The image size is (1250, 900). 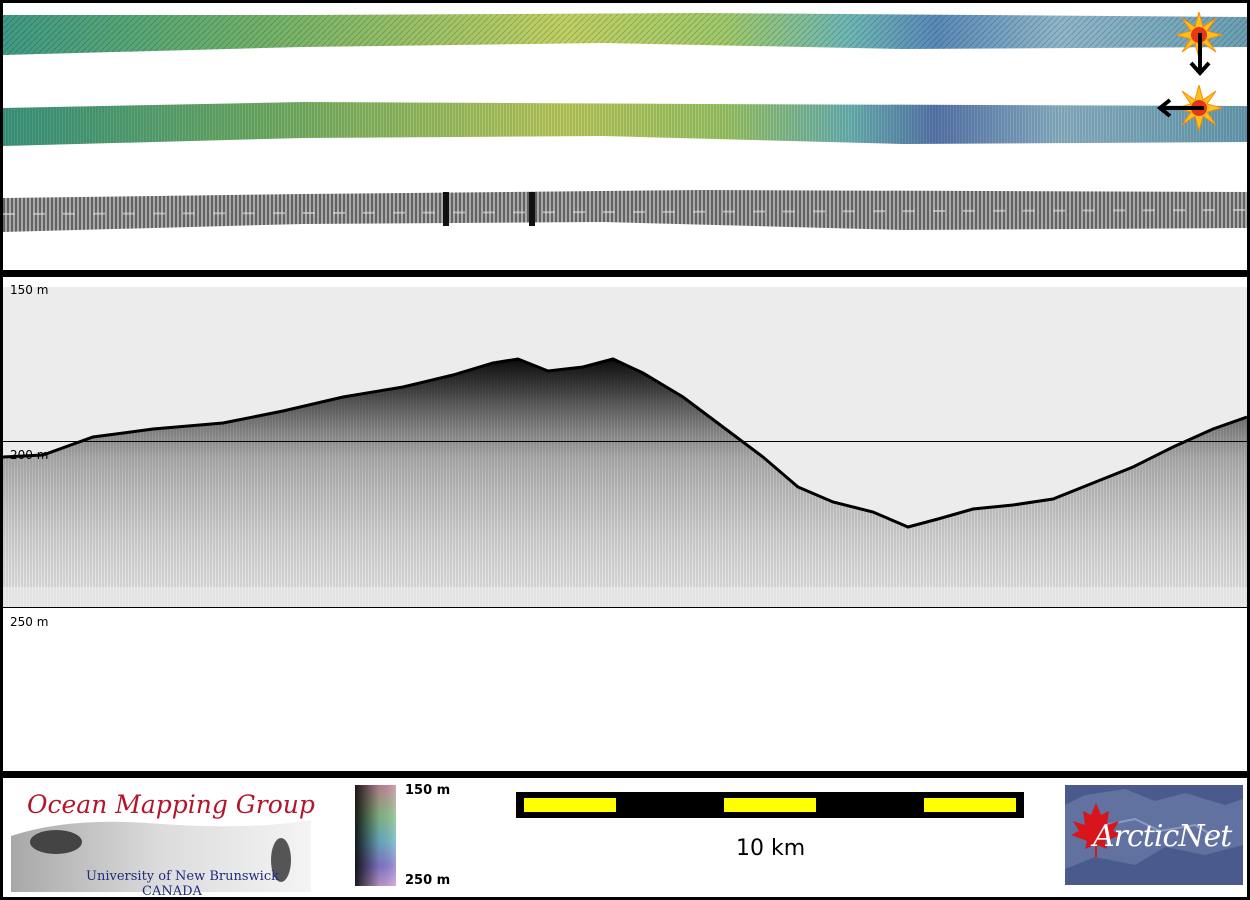 What do you see at coordinates (770, 805) in the screenshot?
I see `scale-bar` at bounding box center [770, 805].